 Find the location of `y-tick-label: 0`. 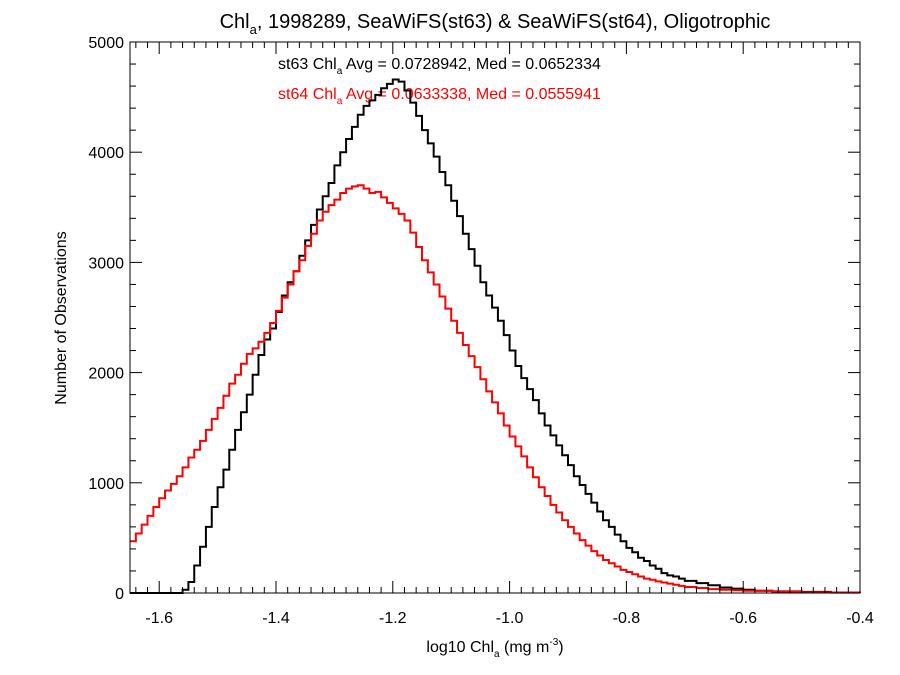

y-tick-label: 0 is located at coordinates (119, 594).